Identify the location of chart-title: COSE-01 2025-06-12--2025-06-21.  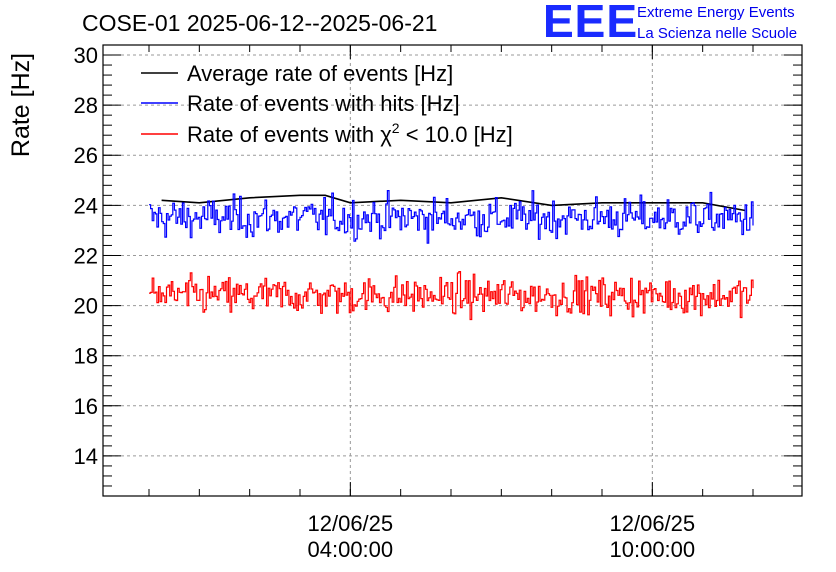
(260, 23).